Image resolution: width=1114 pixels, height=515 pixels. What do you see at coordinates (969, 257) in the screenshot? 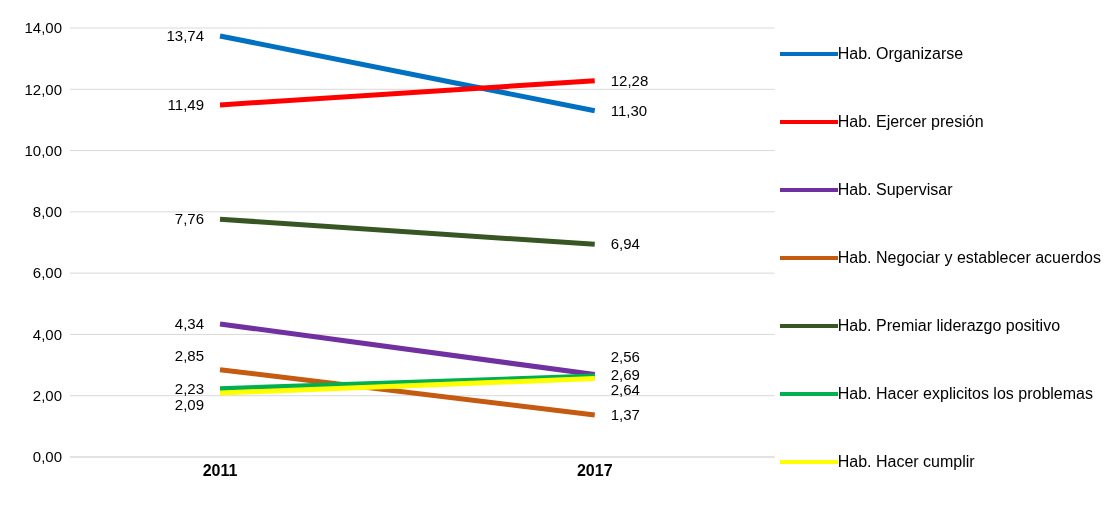
I see `legend-label: Hab. Negociar y establecer acuerdos` at bounding box center [969, 257].